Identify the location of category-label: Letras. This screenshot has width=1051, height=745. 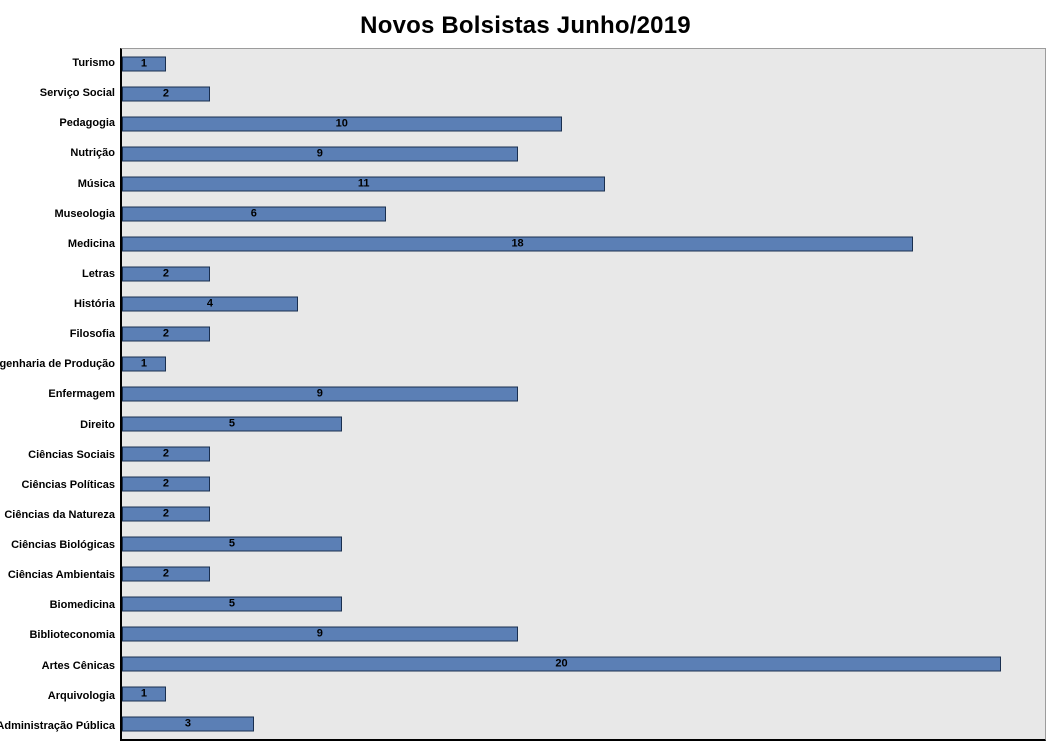
(98, 273).